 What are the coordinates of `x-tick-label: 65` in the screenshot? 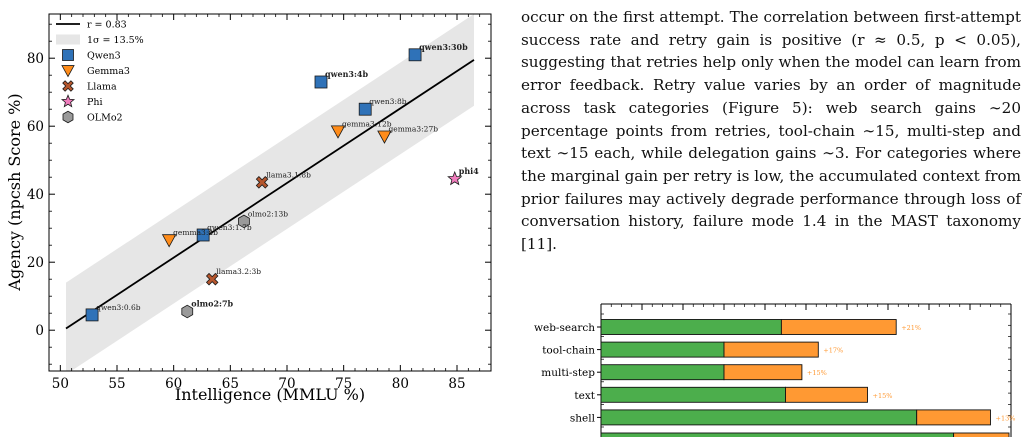 It's located at (230, 384).